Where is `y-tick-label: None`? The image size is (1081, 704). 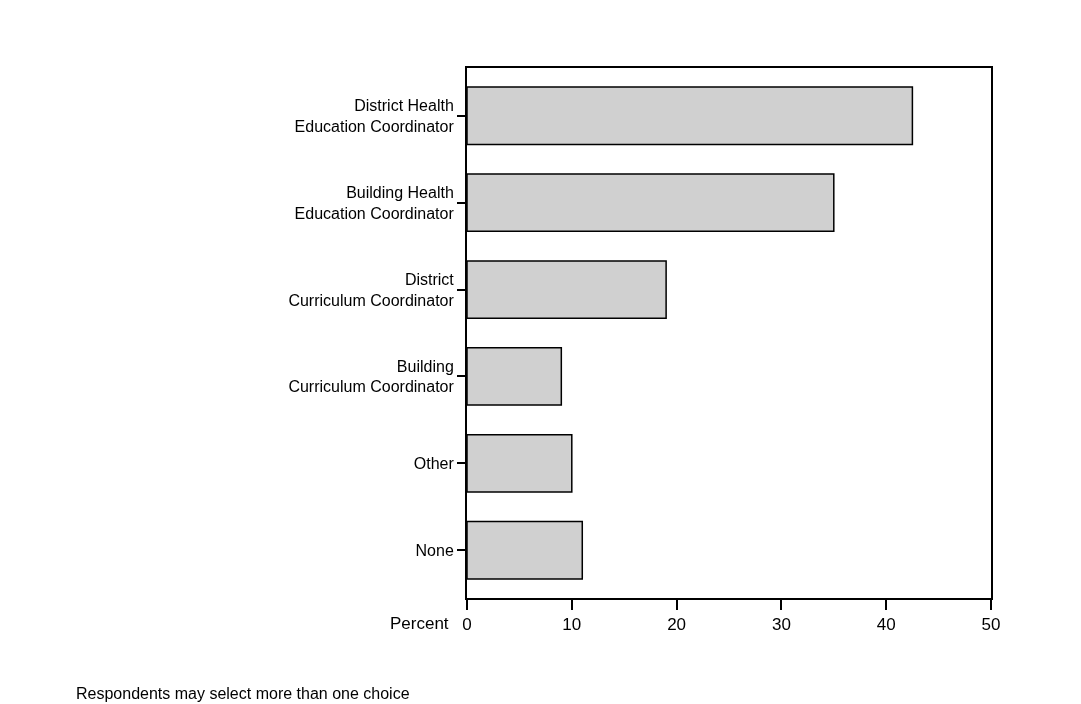
y-tick-label: None is located at coordinates (434, 550).